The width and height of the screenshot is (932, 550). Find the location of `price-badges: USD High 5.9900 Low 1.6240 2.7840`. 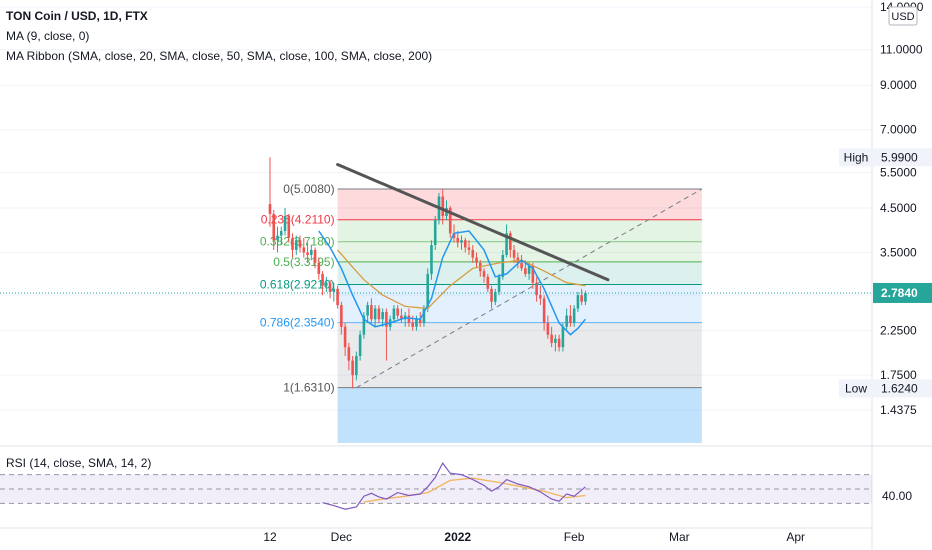

price-badges: USD High 5.9900 Low 1.6240 2.7840 is located at coordinates (885, 202).